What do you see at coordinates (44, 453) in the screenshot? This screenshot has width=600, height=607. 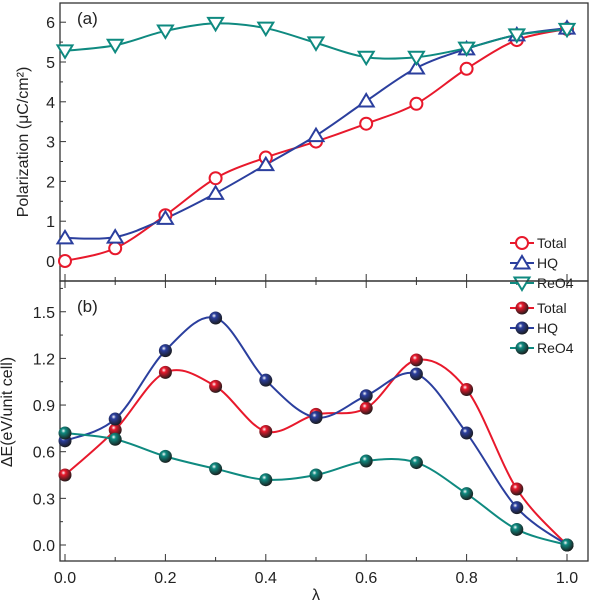 I see `y-tick-label: 0.6` at bounding box center [44, 453].